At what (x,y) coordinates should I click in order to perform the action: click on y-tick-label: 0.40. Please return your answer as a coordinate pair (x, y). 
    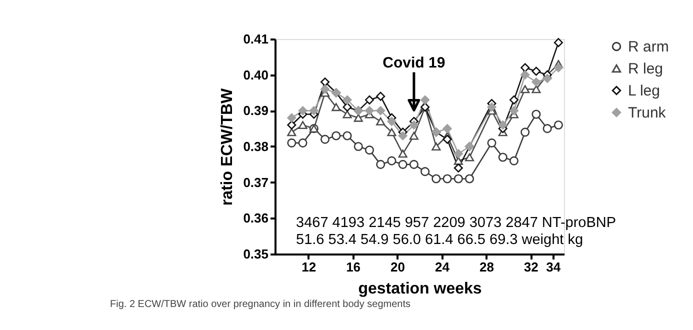
    Looking at the image, I should click on (255, 74).